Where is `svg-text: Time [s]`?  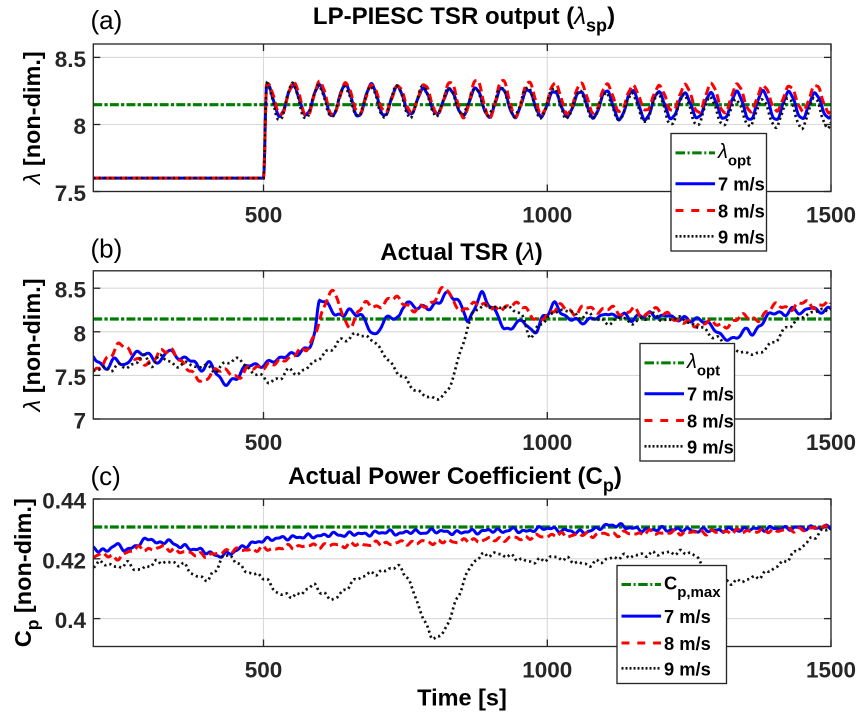 svg-text: Time [s] is located at coordinates (462, 698).